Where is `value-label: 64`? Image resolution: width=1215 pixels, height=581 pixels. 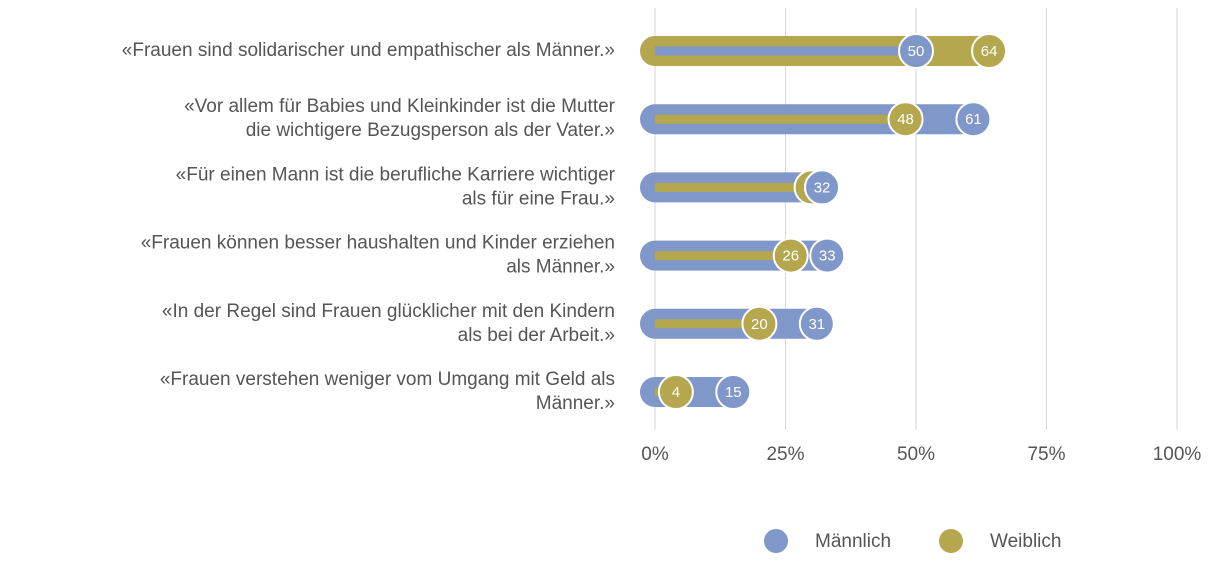
value-label: 64 is located at coordinates (989, 51).